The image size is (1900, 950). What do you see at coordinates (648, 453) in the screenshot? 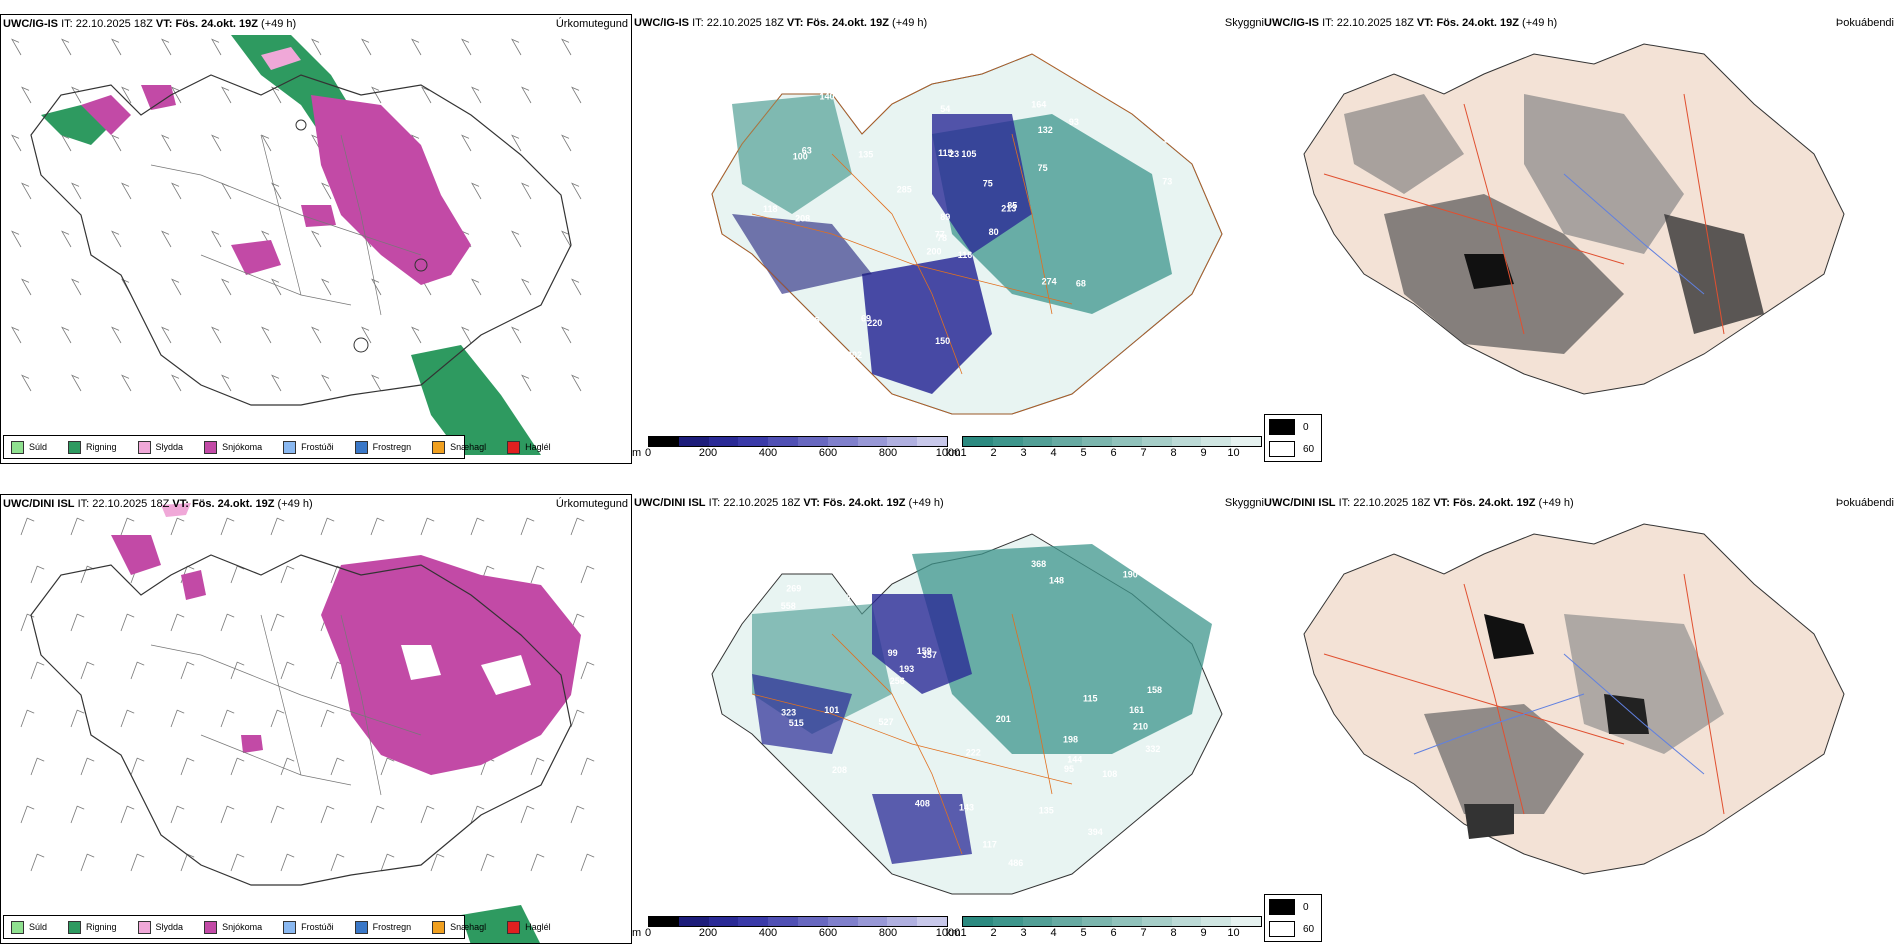
I see `colorbar-tick-label: 0` at bounding box center [648, 453].